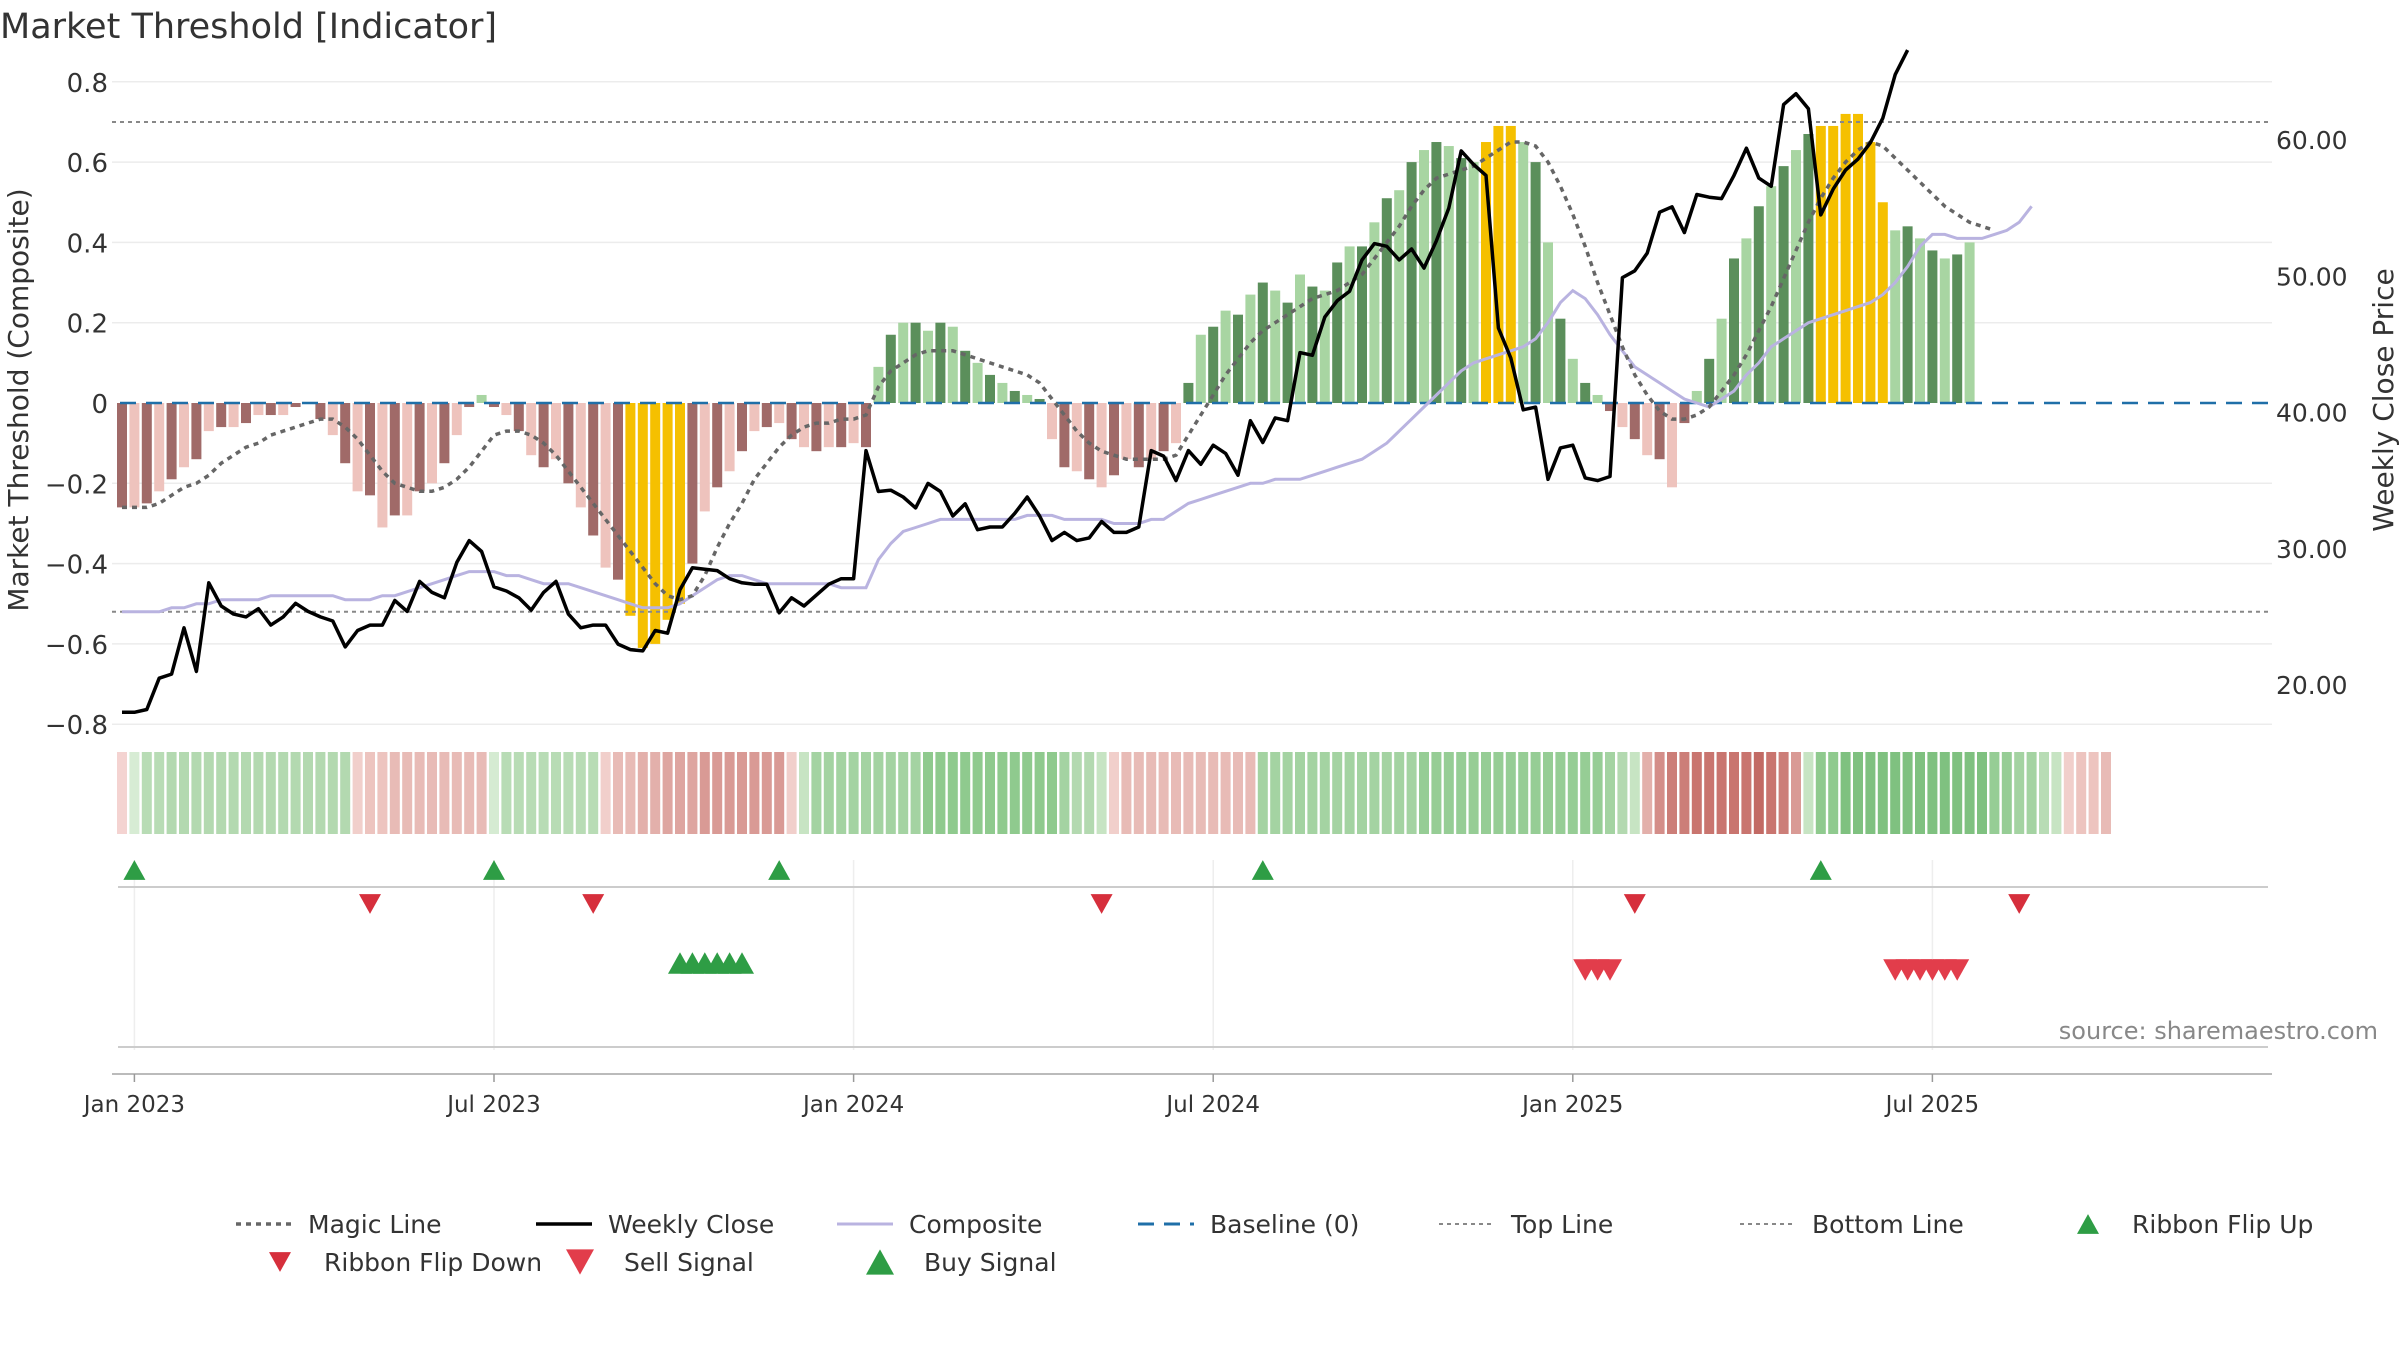 Image resolution: width=2400 pixels, height=1354 pixels. What do you see at coordinates (2312, 276) in the screenshot?
I see `y2-tick-label: 50.00` at bounding box center [2312, 276].